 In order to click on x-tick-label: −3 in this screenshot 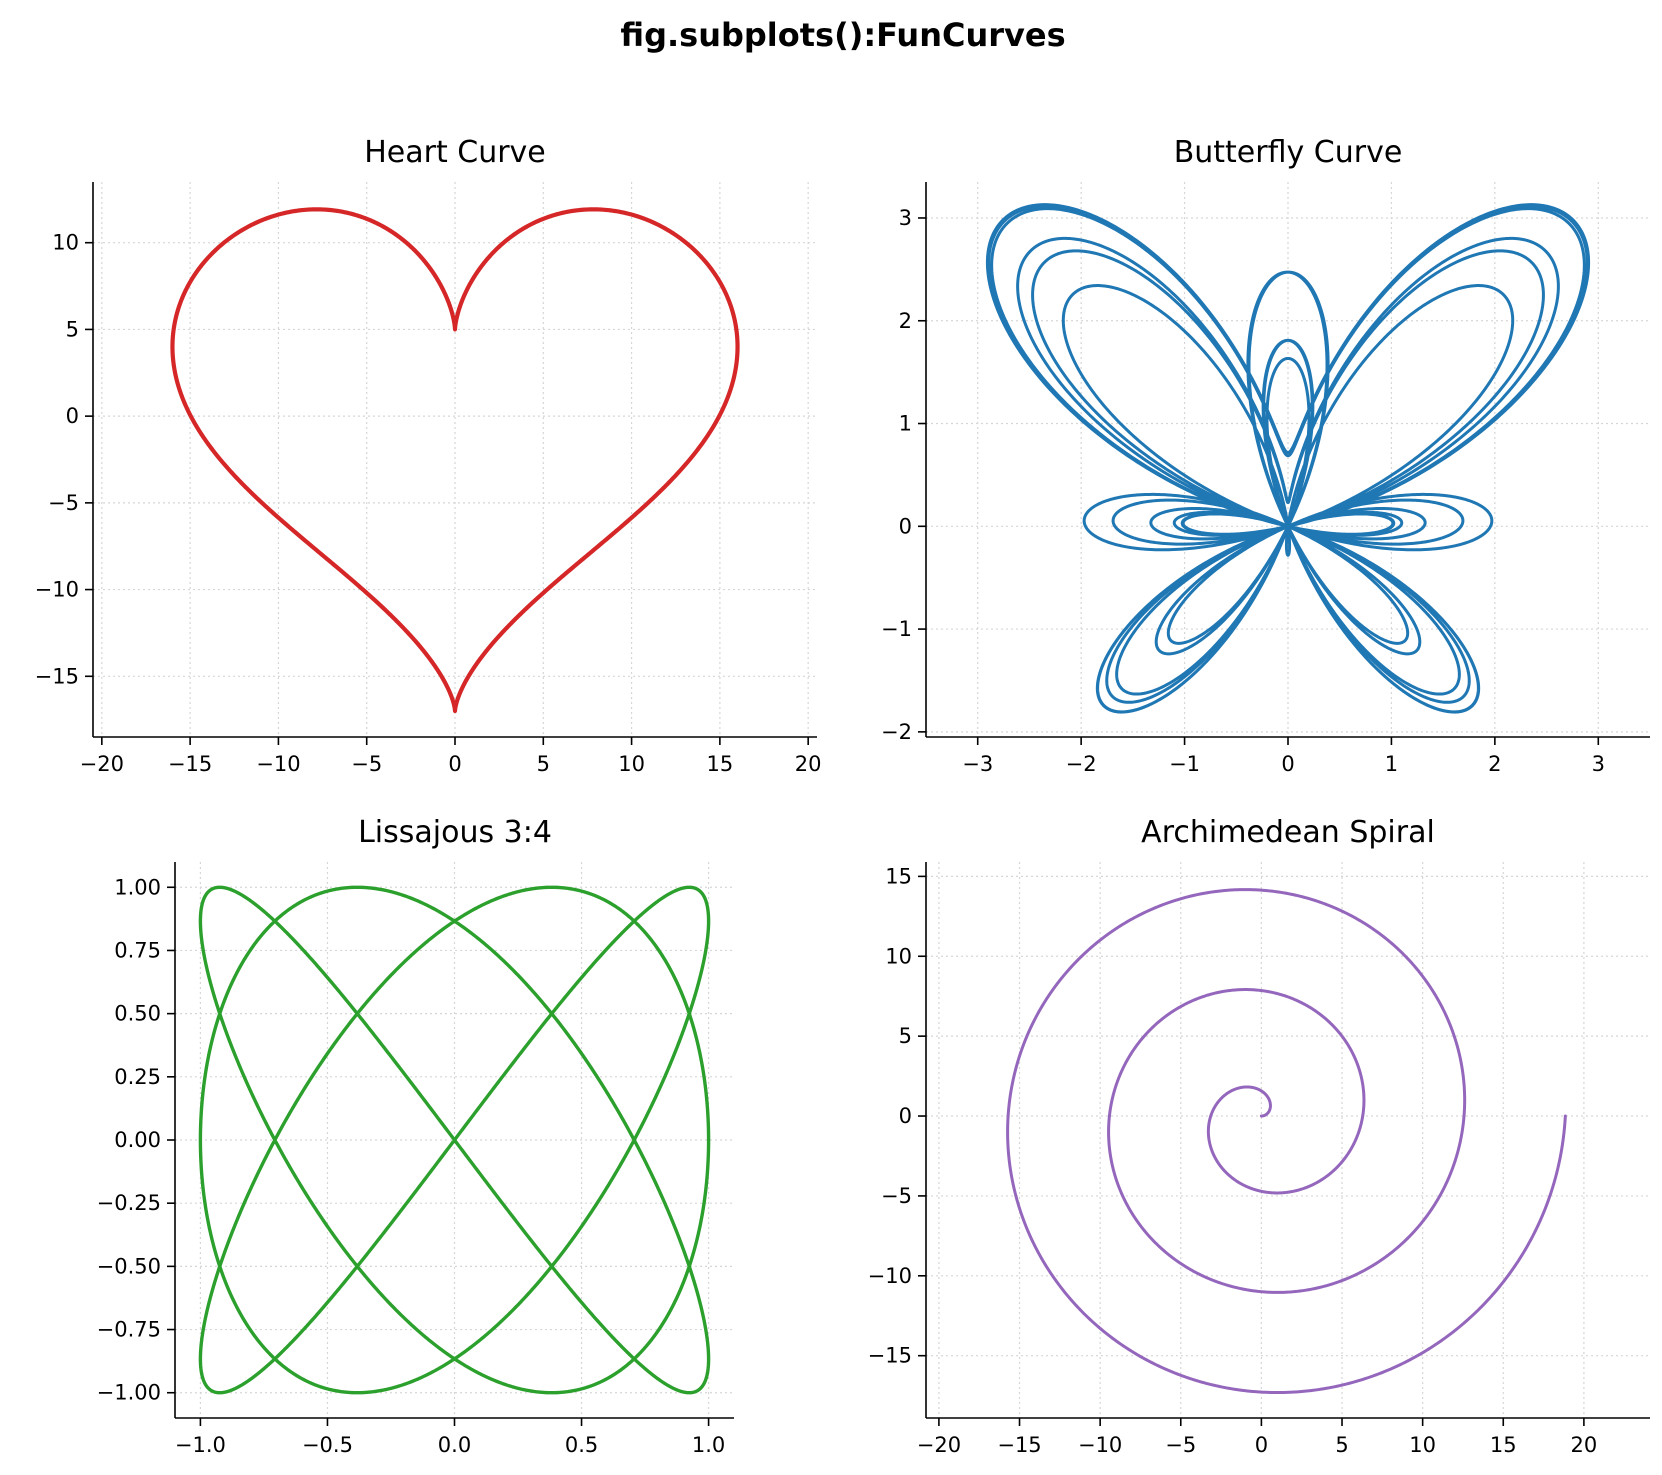, I will do `click(977, 764)`.